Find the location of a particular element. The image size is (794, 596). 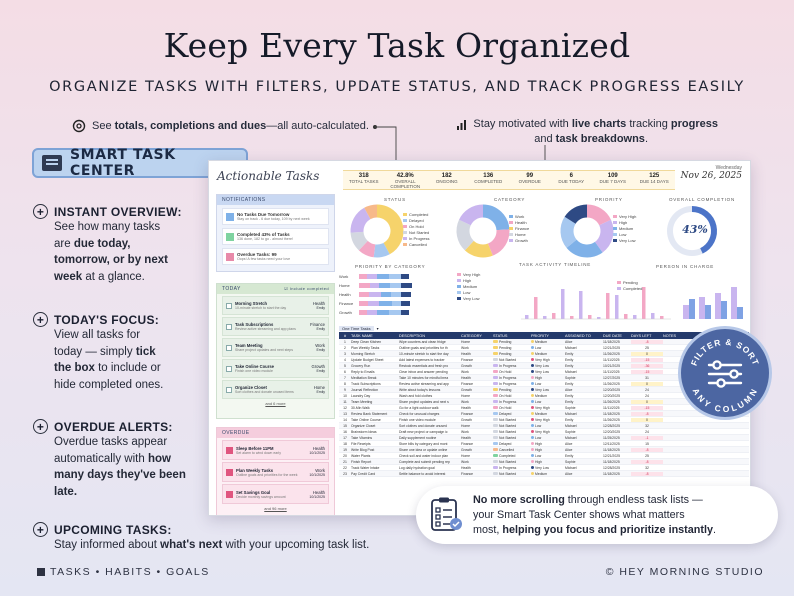

table-cell: Review Bank Statement is located at coordinates (369, 413).